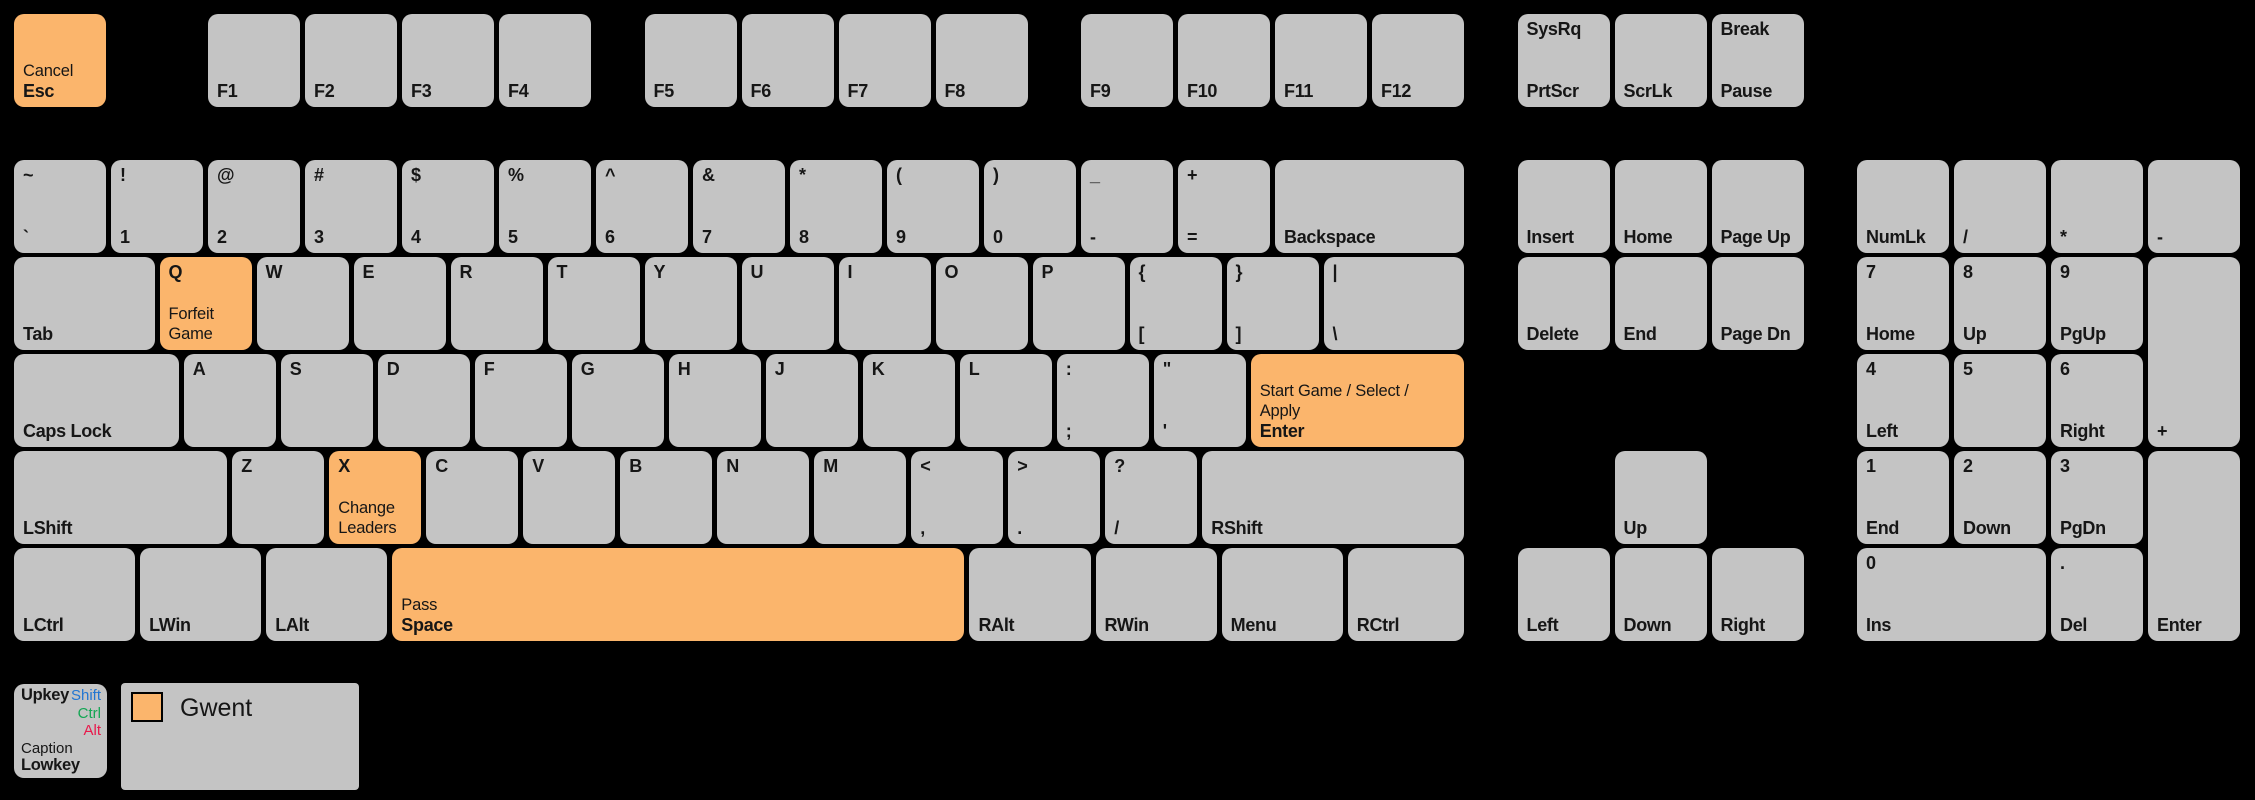 This screenshot has width=2255, height=800. I want to click on key-pagedn: Page Dn, so click(1757, 303).